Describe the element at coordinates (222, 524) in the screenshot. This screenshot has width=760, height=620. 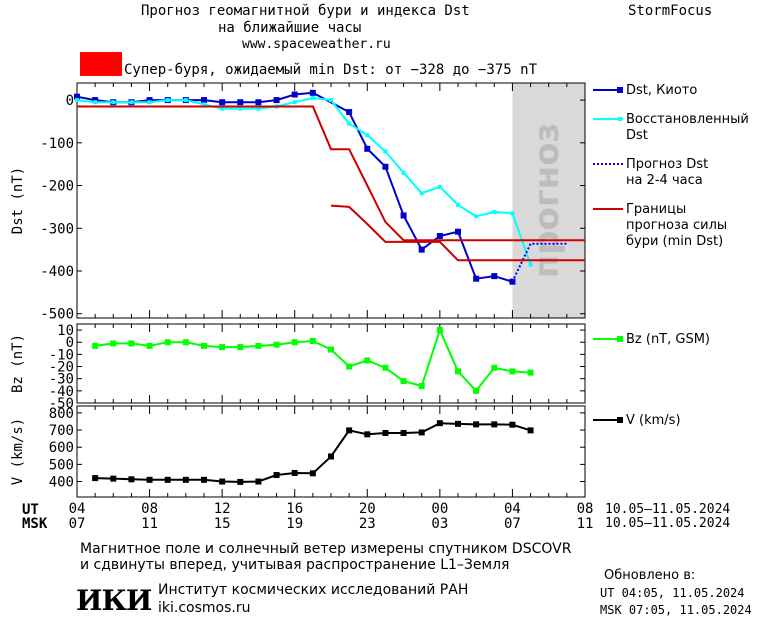
I see `msk-tick-label: 15` at that location.